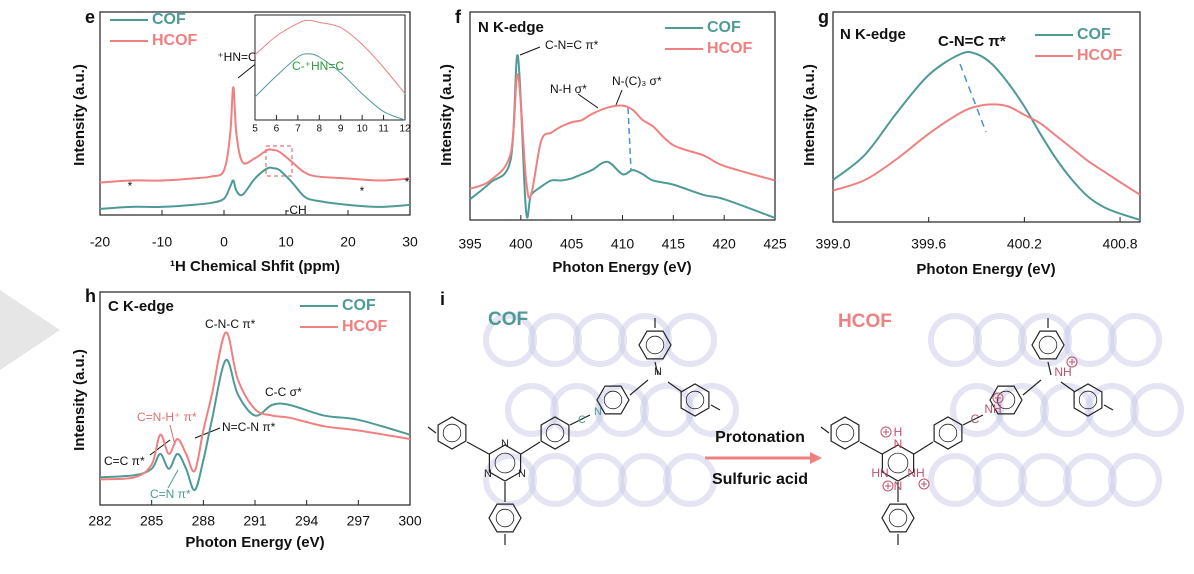 The height and width of the screenshot is (574, 1194). I want to click on x-tick-label: 9, so click(341, 129).